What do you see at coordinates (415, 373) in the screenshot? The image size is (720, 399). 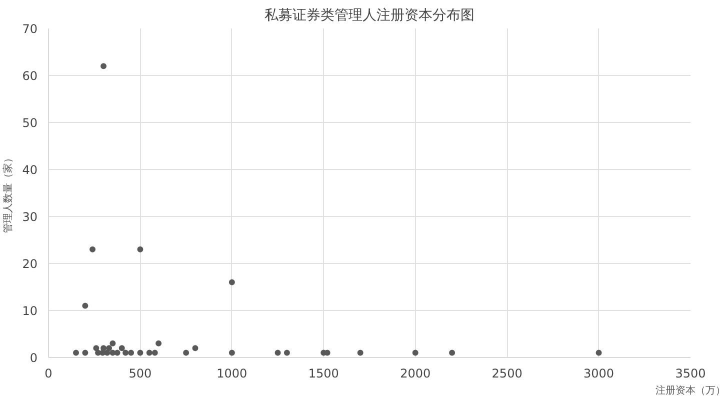 I see `x-tick-label: 2000` at bounding box center [415, 373].